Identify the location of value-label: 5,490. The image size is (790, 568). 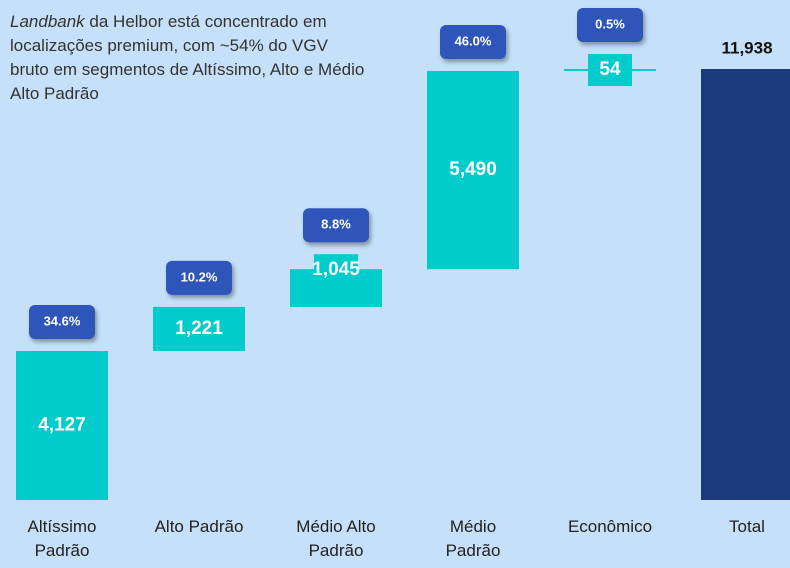
(473, 169).